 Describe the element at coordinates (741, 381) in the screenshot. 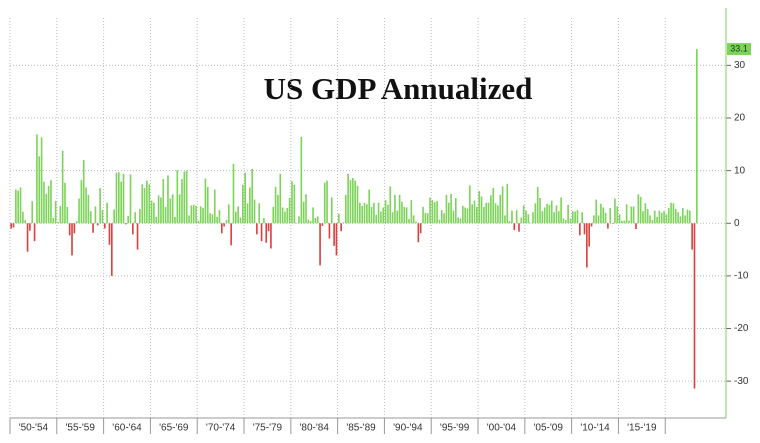

I see `y-tick-label: -30` at that location.